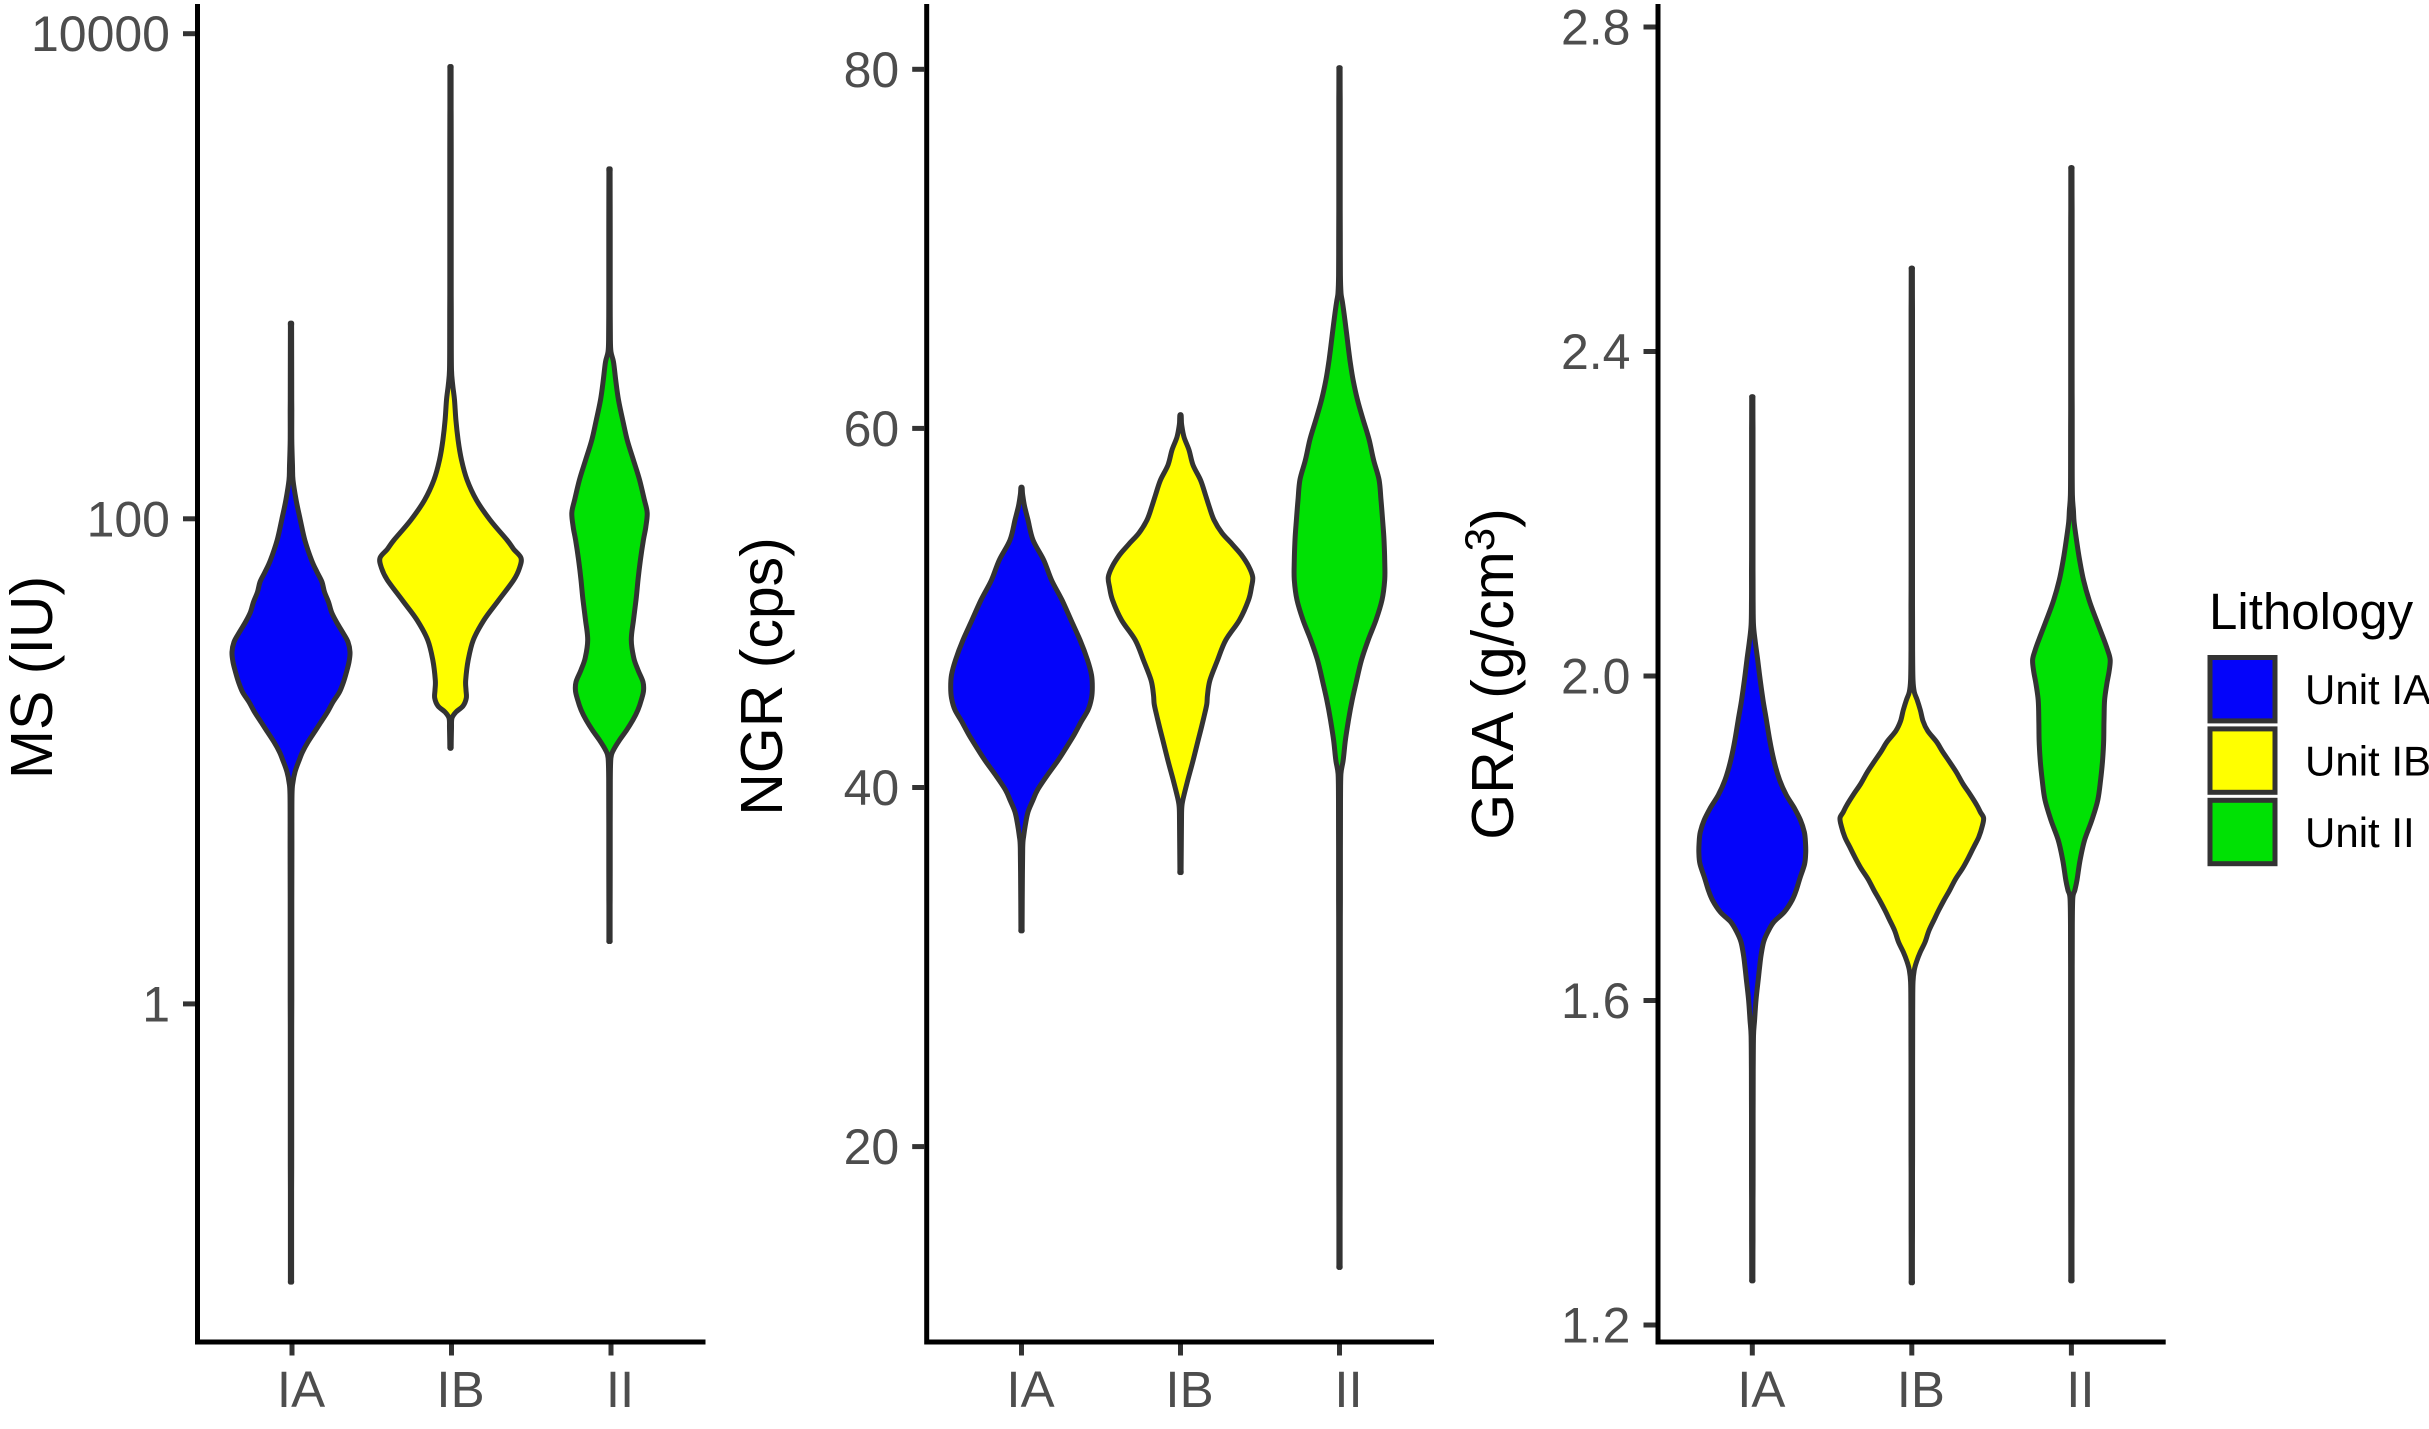 This screenshot has width=2429, height=1429. What do you see at coordinates (762, 676) in the screenshot?
I see `svg-text: NGR (cps)` at bounding box center [762, 676].